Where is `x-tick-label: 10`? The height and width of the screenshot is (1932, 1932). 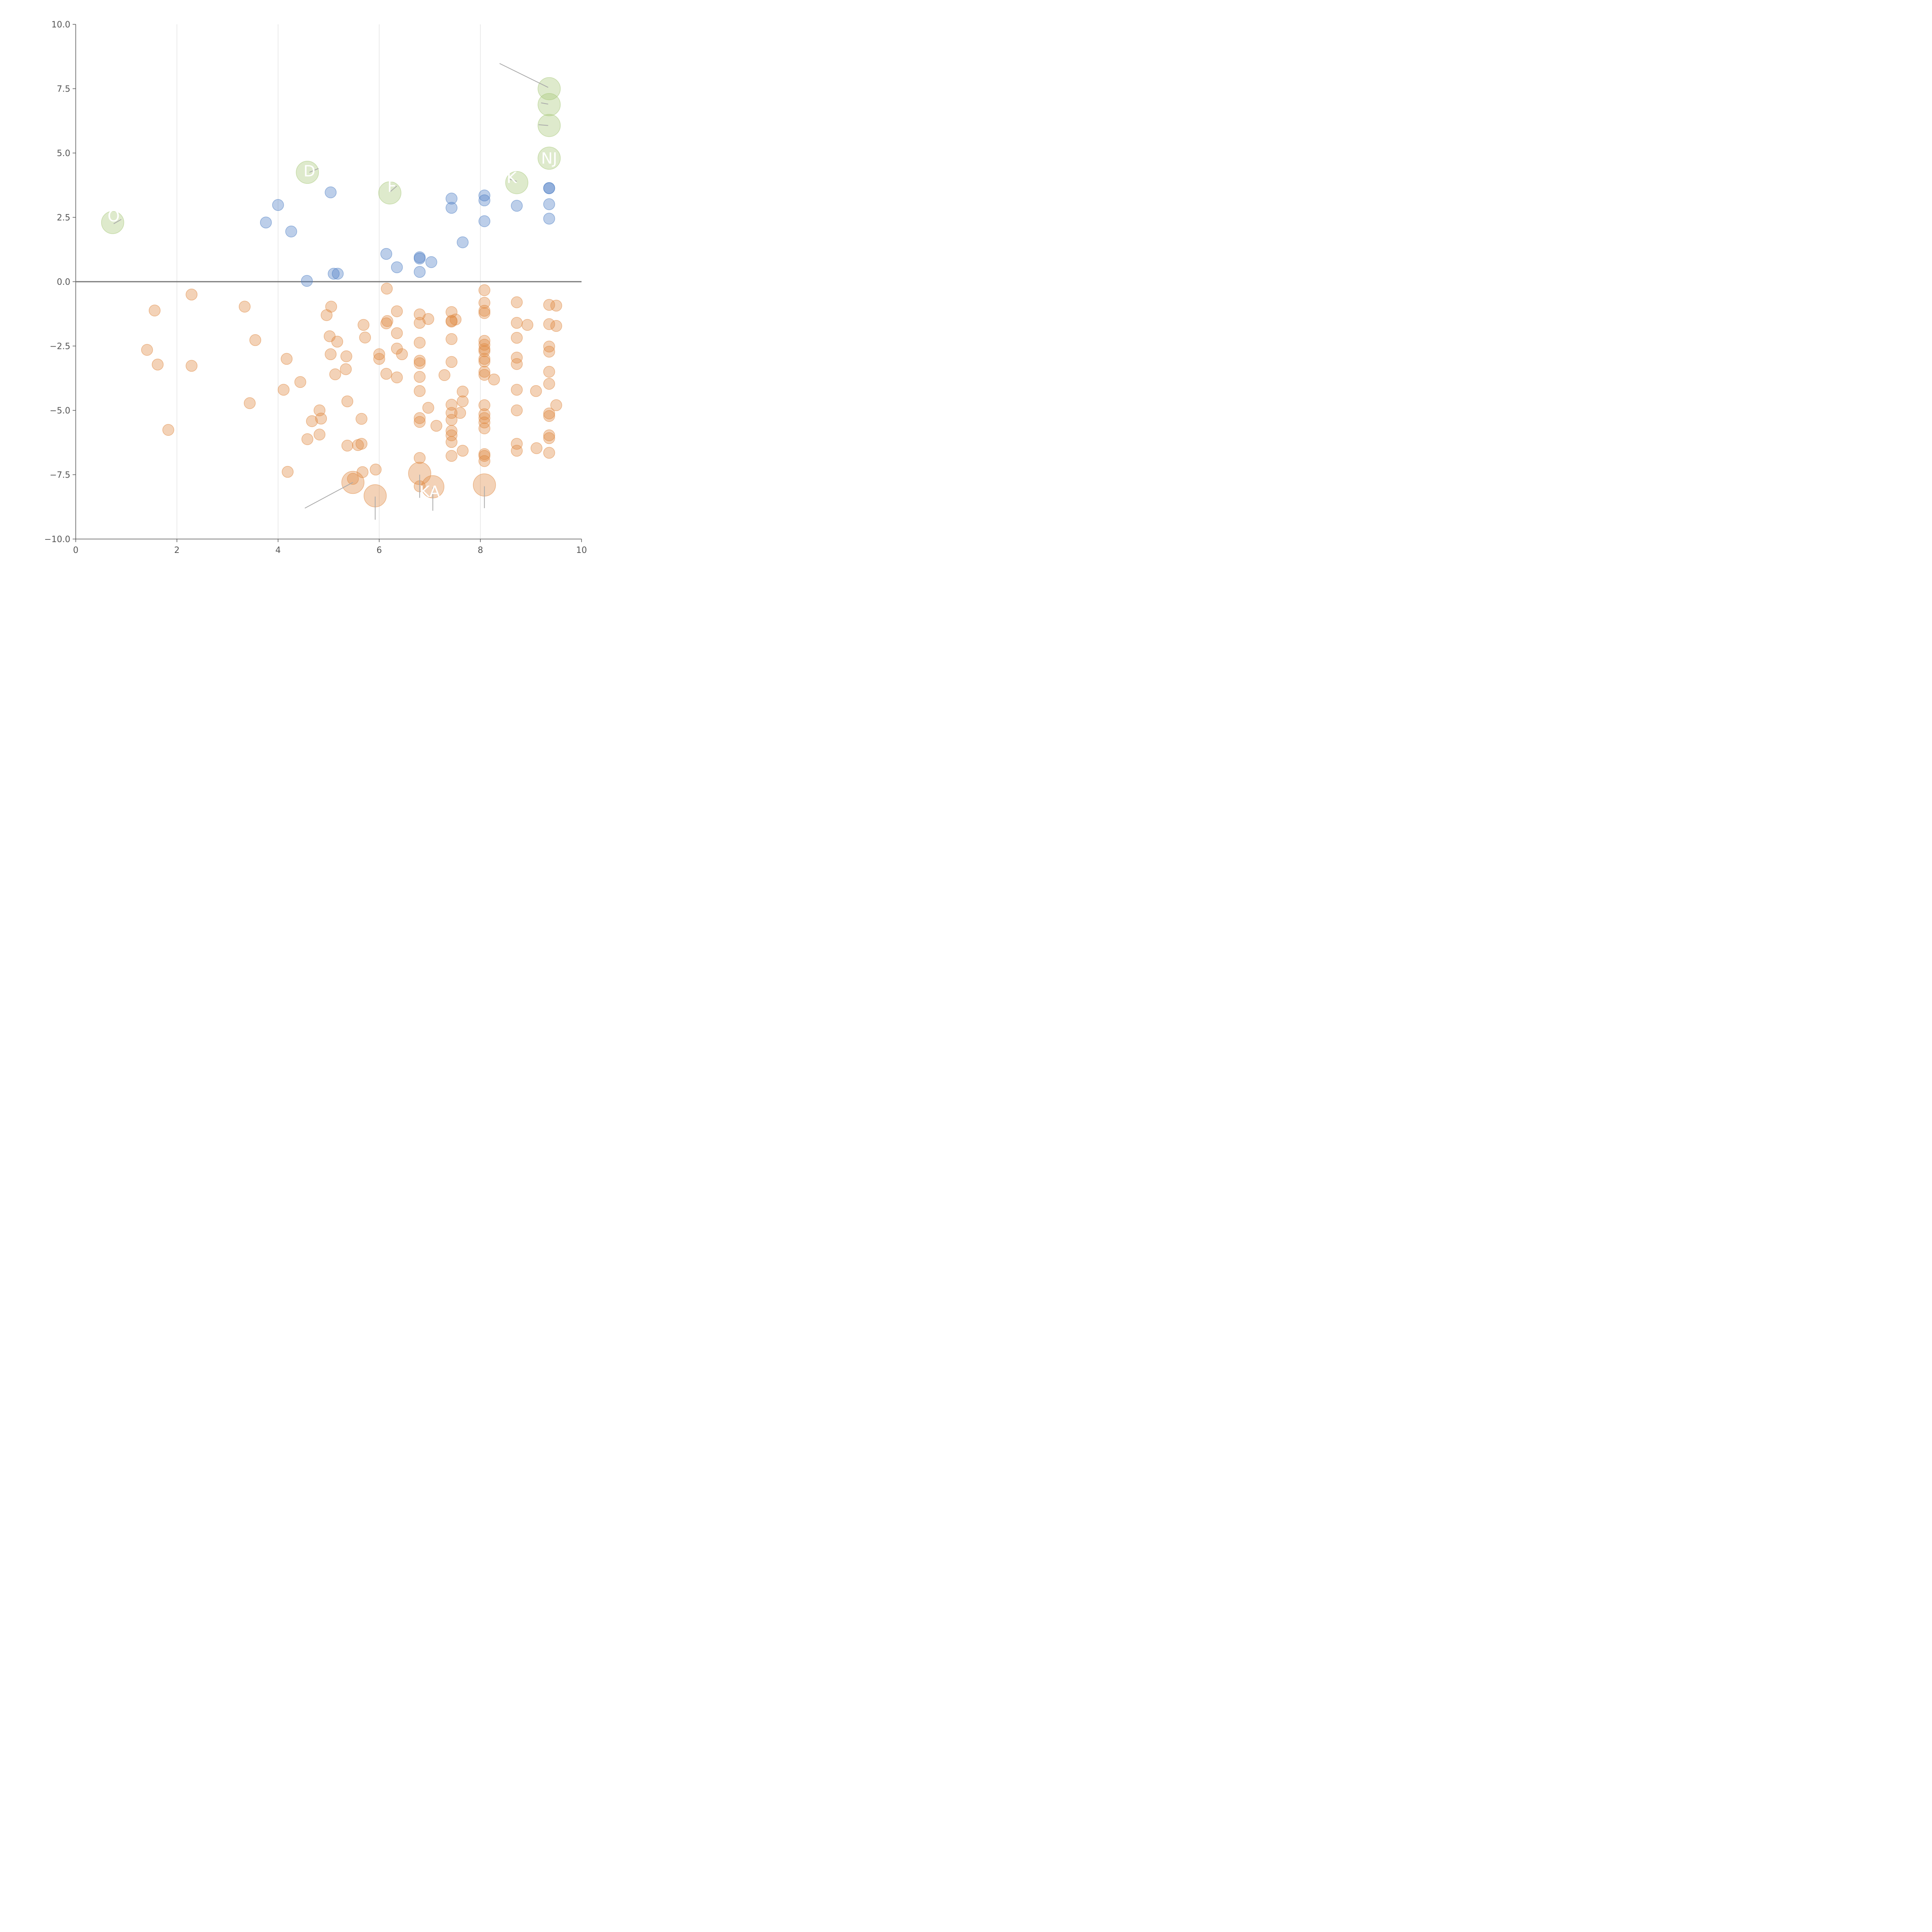 x-tick-label: 10 is located at coordinates (581, 550).